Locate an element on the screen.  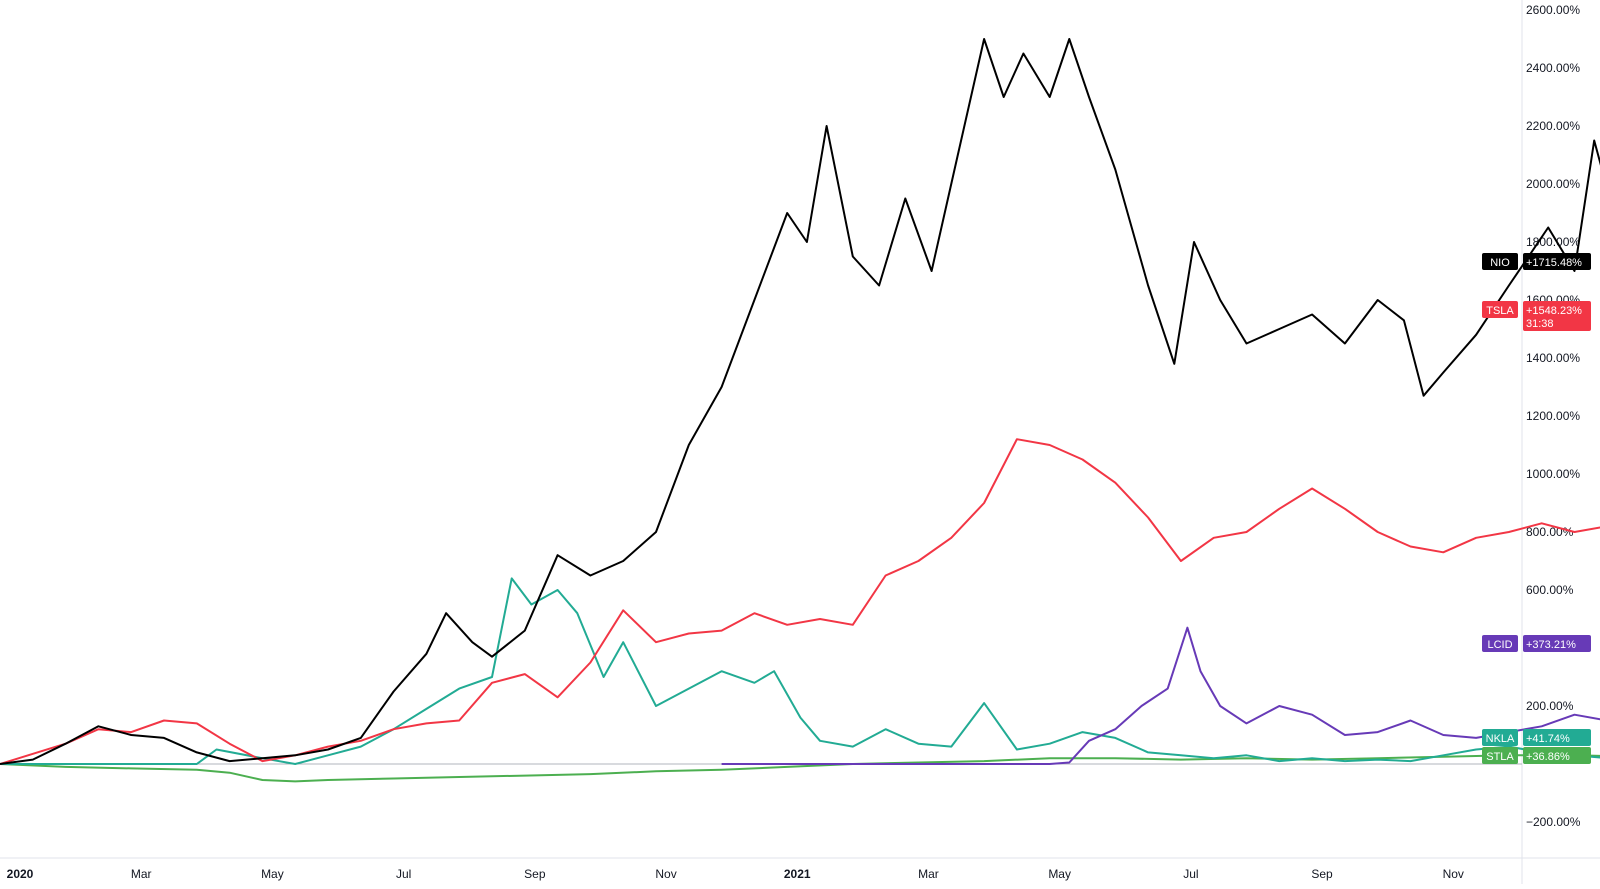
series-name-tag-nio is located at coordinates (1500, 261).